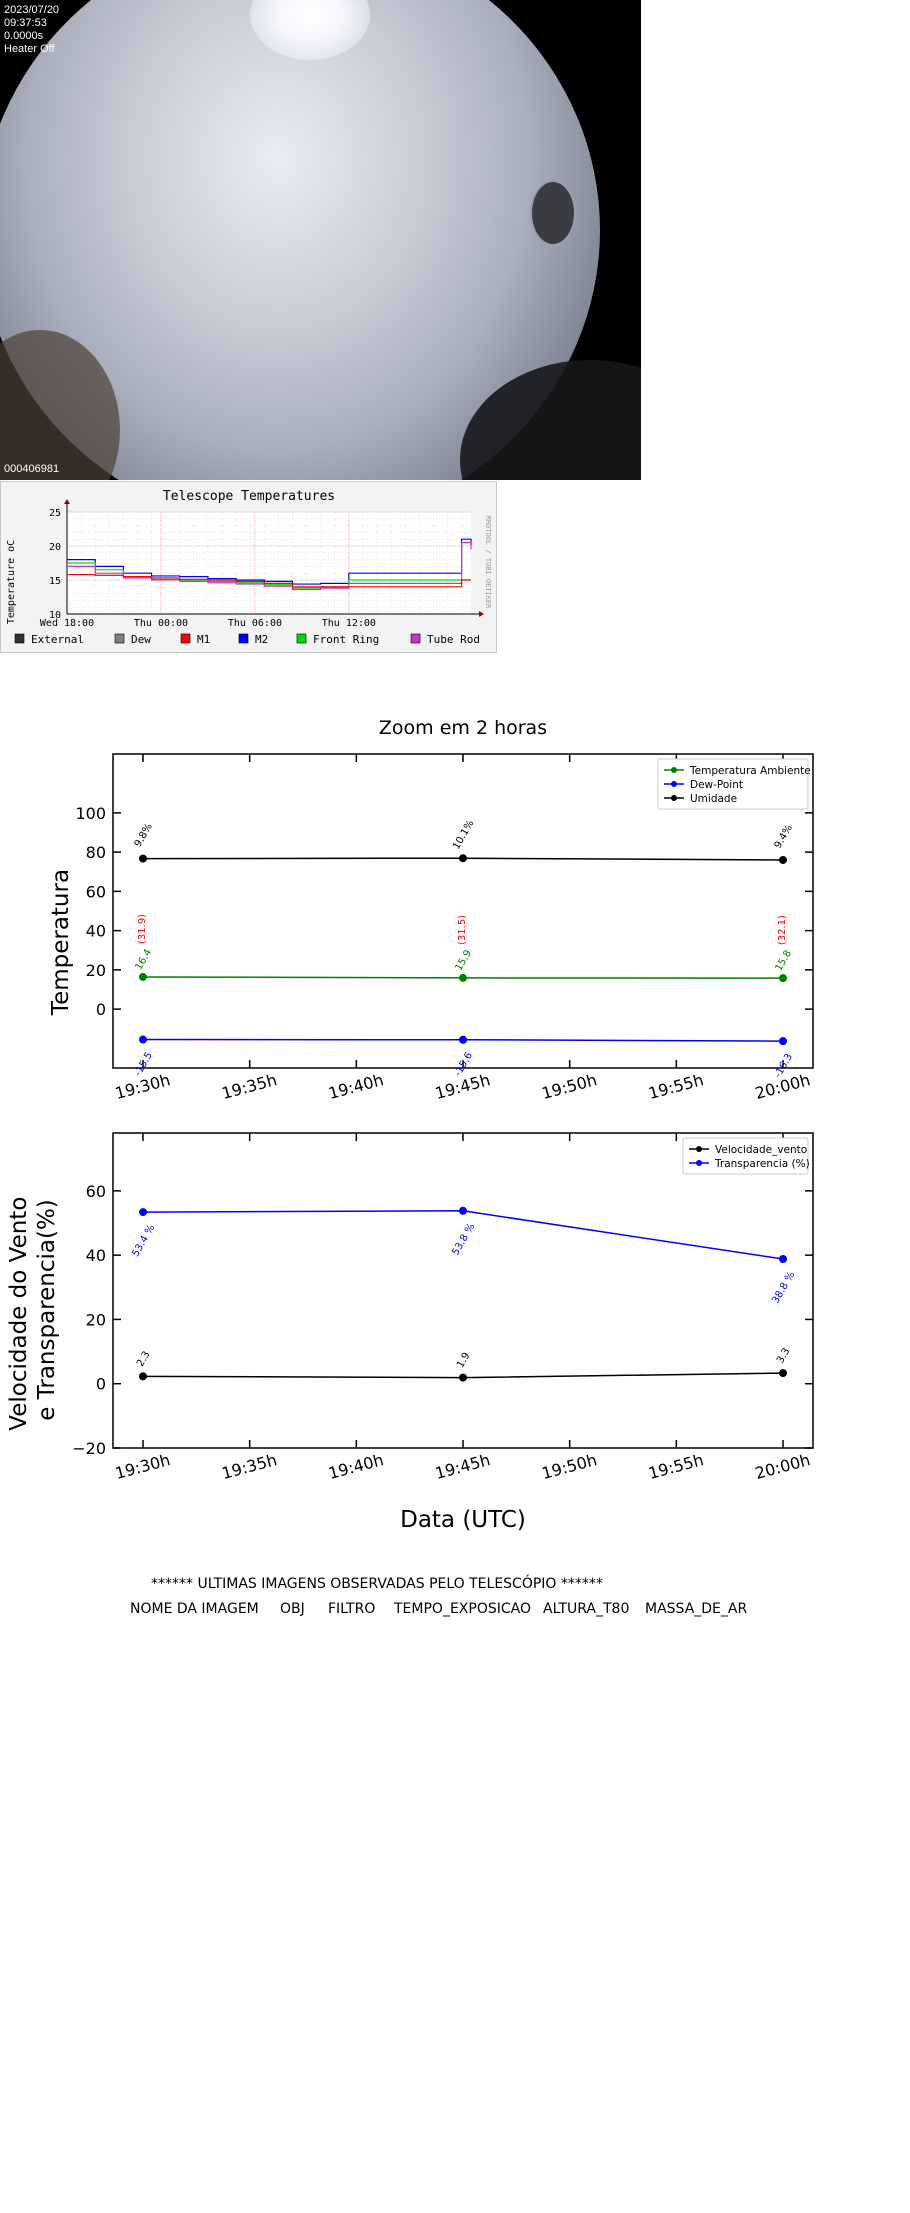 Image resolution: width=910 pixels, height=2213 pixels. Describe the element at coordinates (55, 581) in the screenshot. I see `telescope-ytick-label: 15` at that location.